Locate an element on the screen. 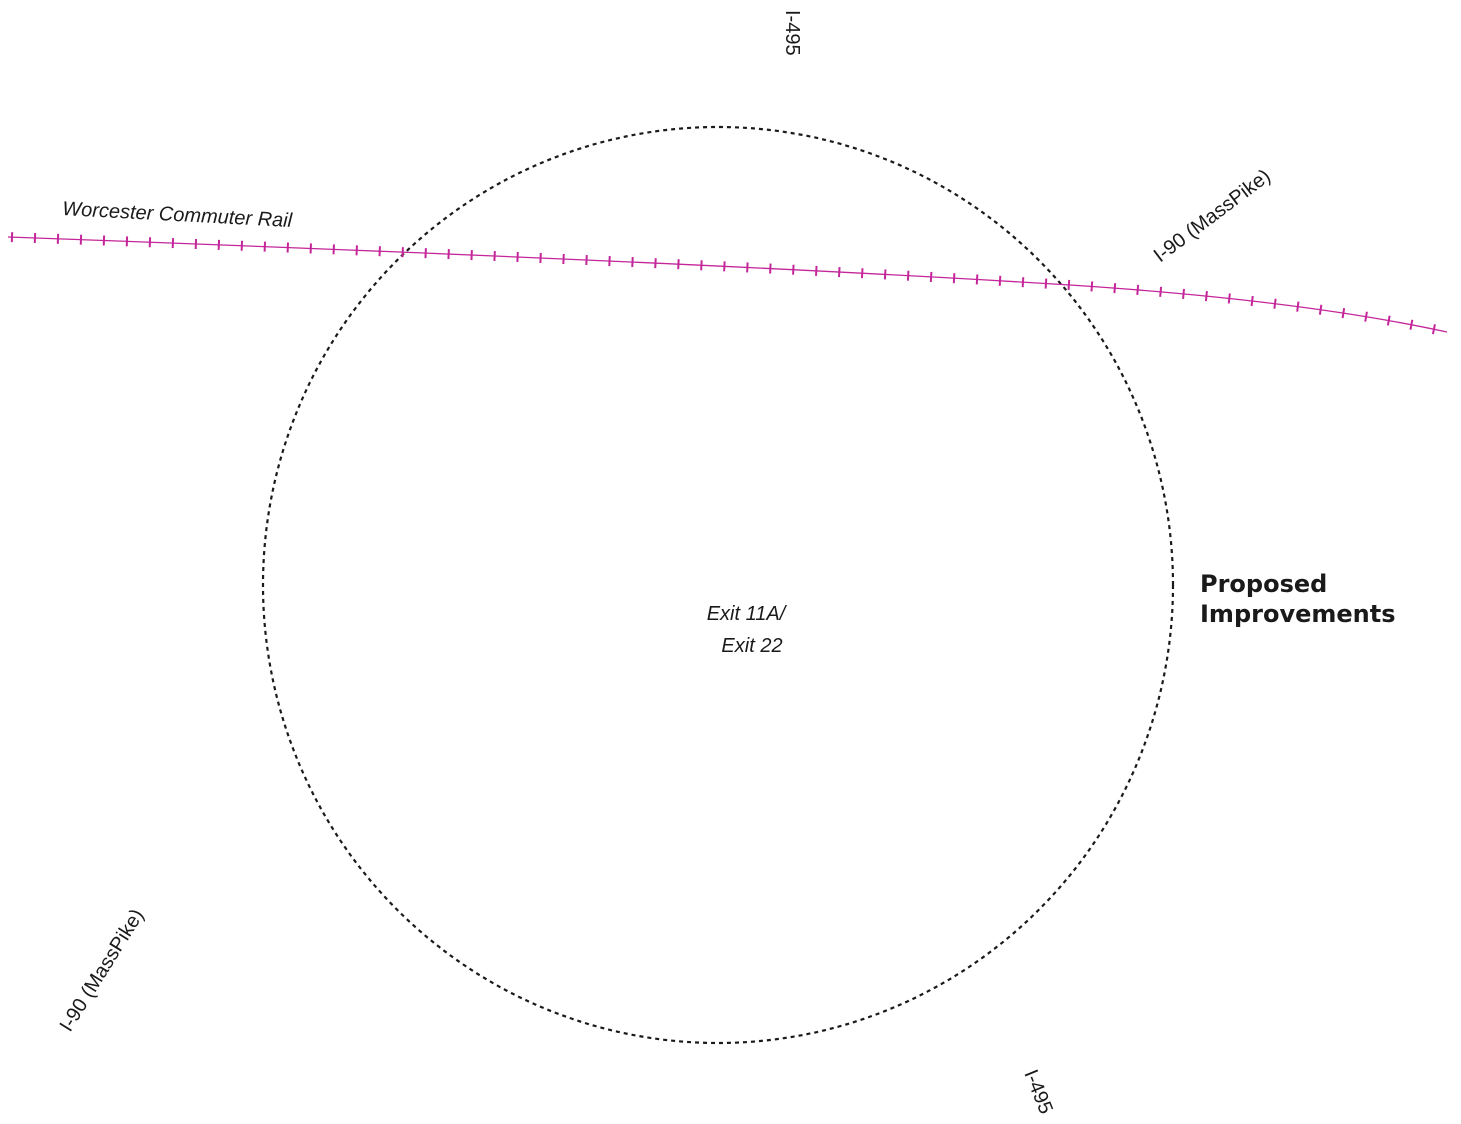  i495-south-label: I-495 is located at coordinates (1037, 1092).